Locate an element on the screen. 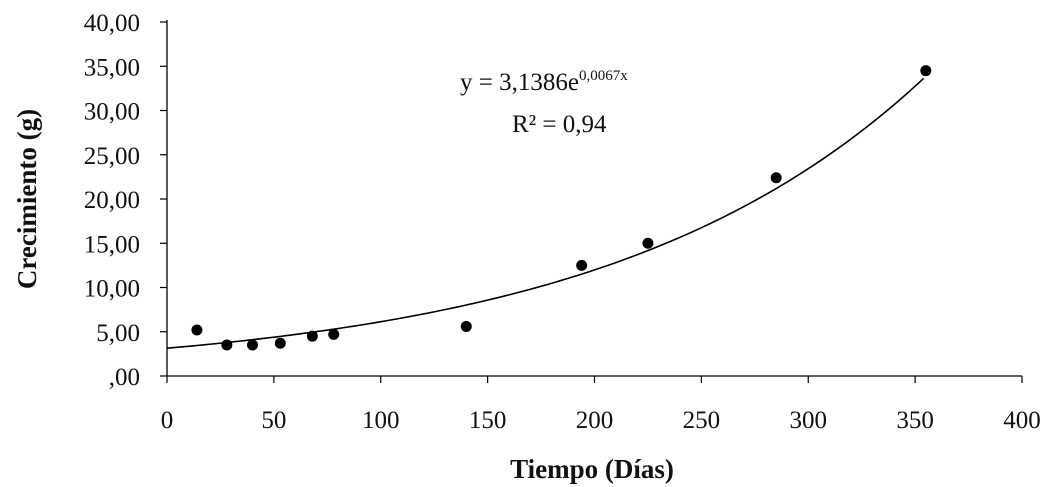 This screenshot has width=1050, height=487. y-tick-label: 20,00 is located at coordinates (112, 200).